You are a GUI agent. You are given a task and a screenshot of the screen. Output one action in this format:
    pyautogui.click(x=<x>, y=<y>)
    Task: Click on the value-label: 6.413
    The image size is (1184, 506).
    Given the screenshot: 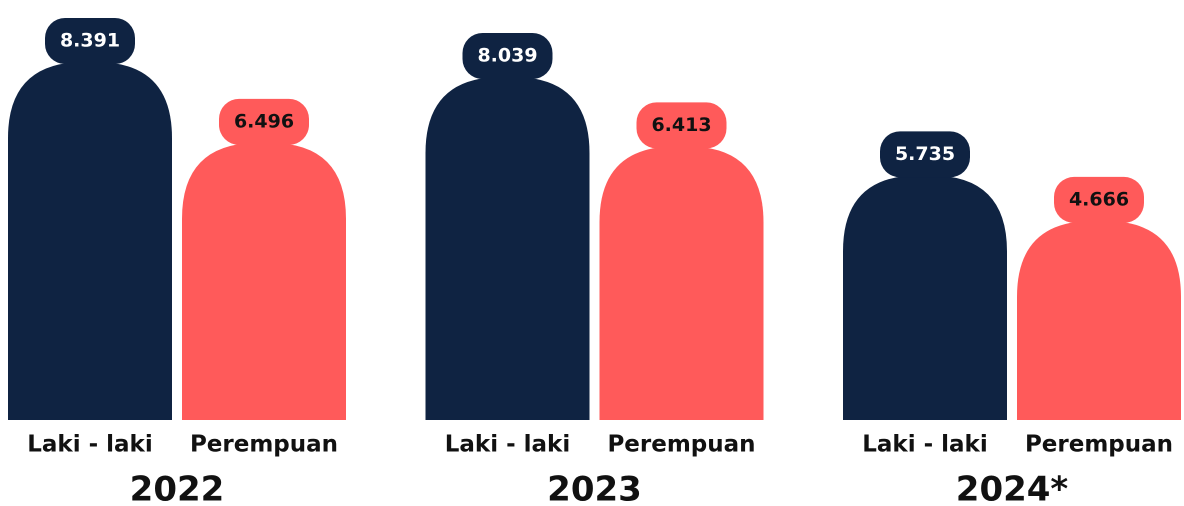 What is the action you would take?
    pyautogui.click(x=681, y=125)
    